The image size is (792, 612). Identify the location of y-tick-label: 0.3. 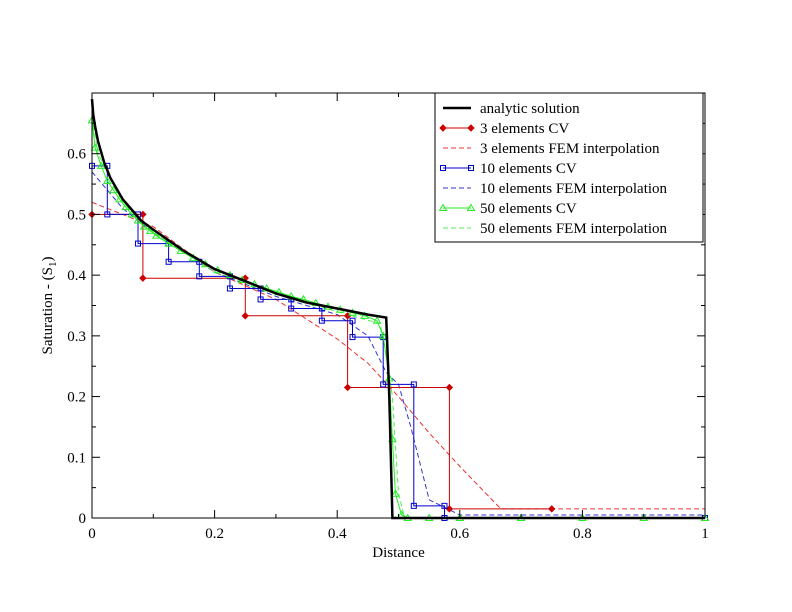
(76, 337).